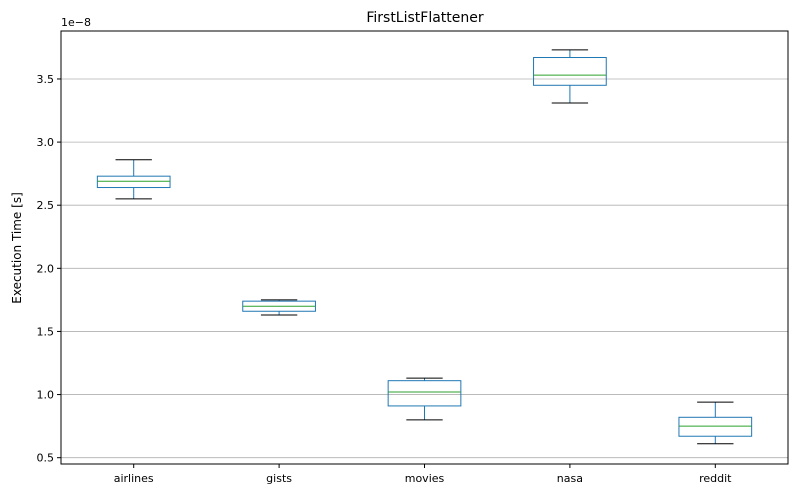  Describe the element at coordinates (46, 205) in the screenshot. I see `y-tick-label: 2.5` at that location.